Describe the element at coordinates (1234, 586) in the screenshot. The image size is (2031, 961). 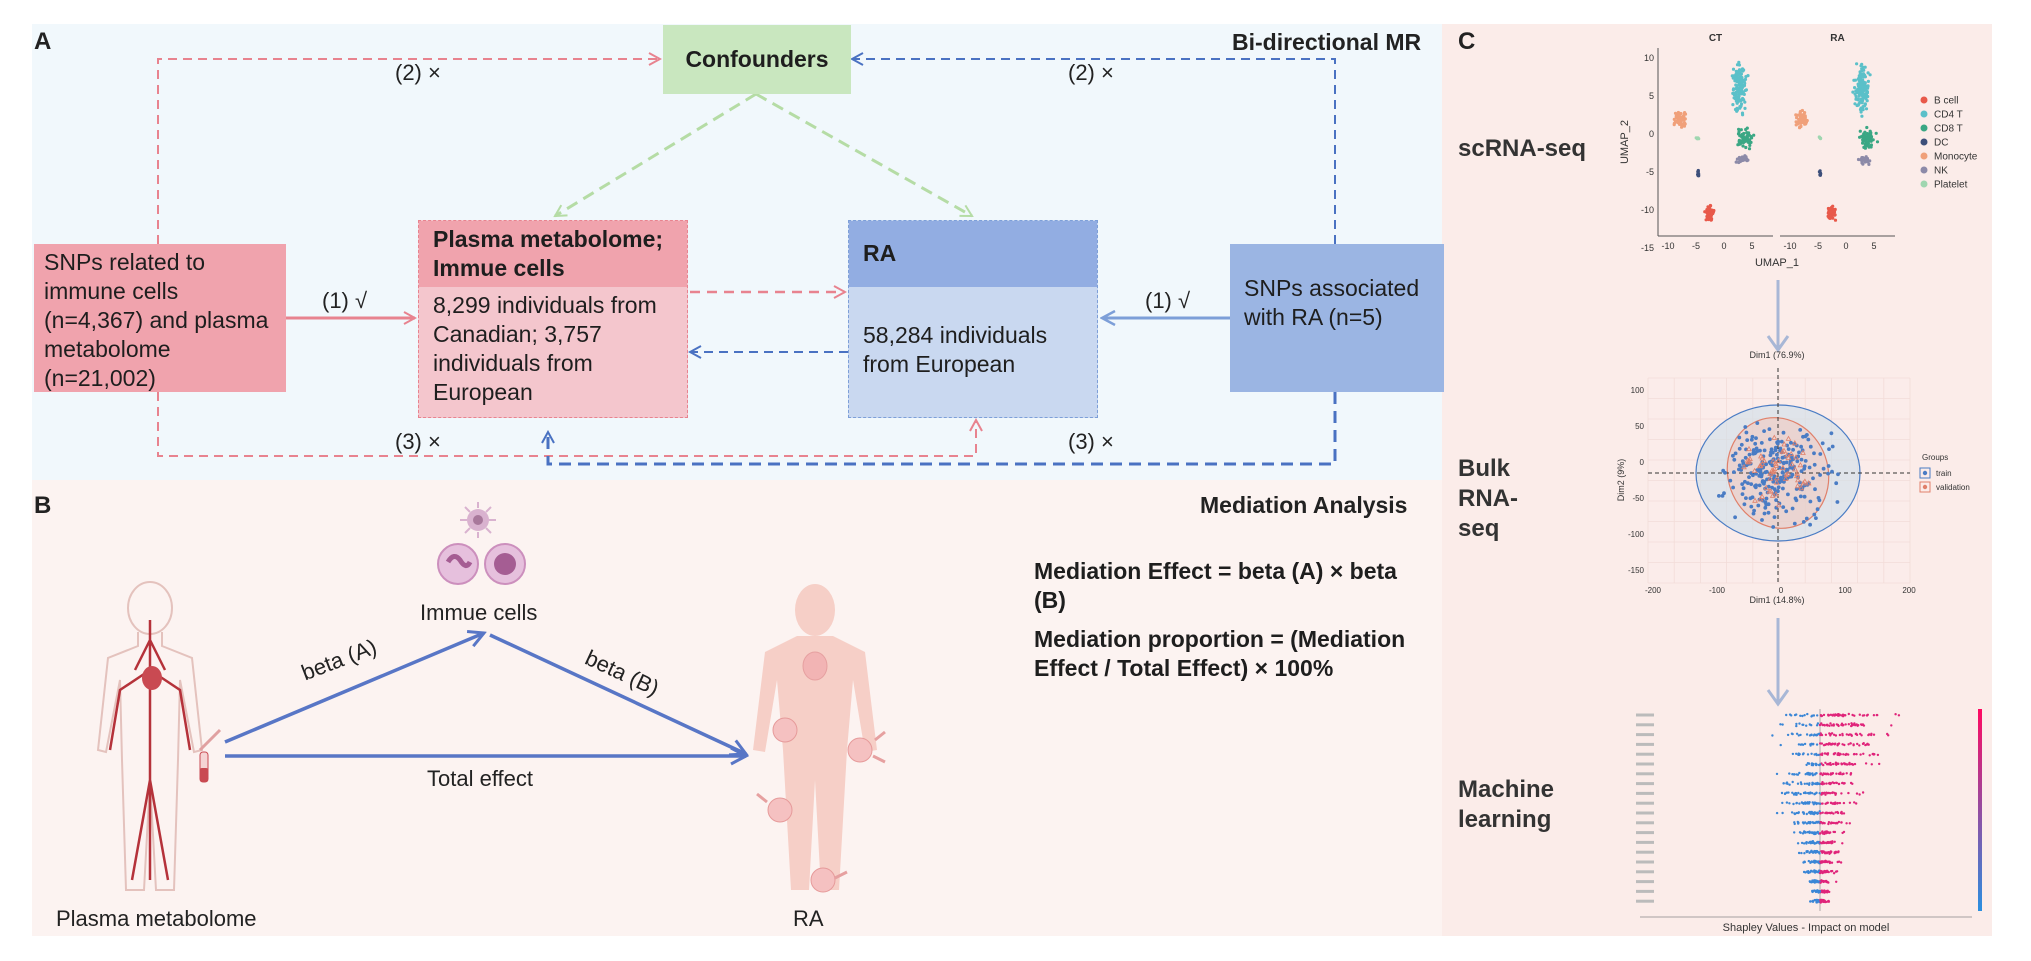
I see `mediation-effect-formula: Mediation Effect = beta (A) × beta (B)` at that location.